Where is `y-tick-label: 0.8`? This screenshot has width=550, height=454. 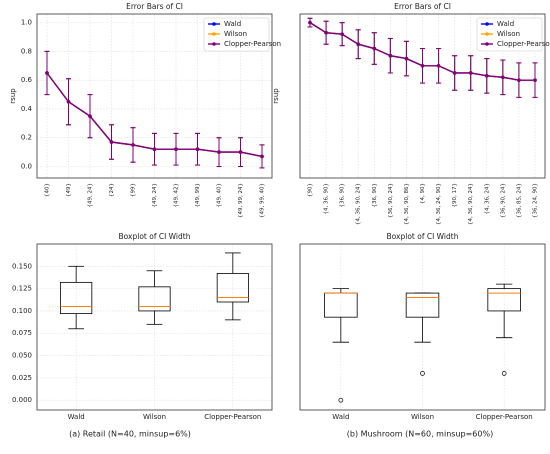 y-tick-label: 0.8 is located at coordinates (26, 51).